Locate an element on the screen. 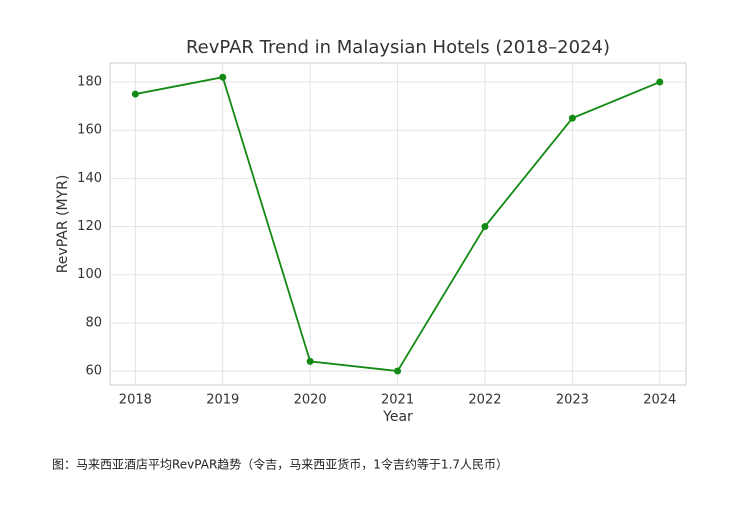 The image size is (737, 513). y-axis-label: RevPAR (MYR) is located at coordinates (63, 224).